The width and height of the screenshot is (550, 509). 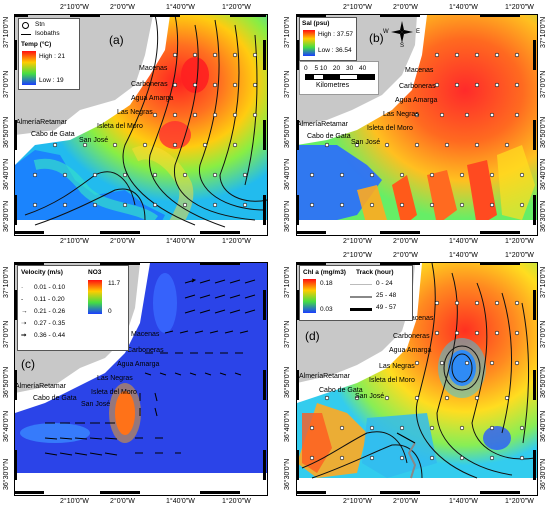 I want to click on panel-label: (d), so click(x=312, y=336).